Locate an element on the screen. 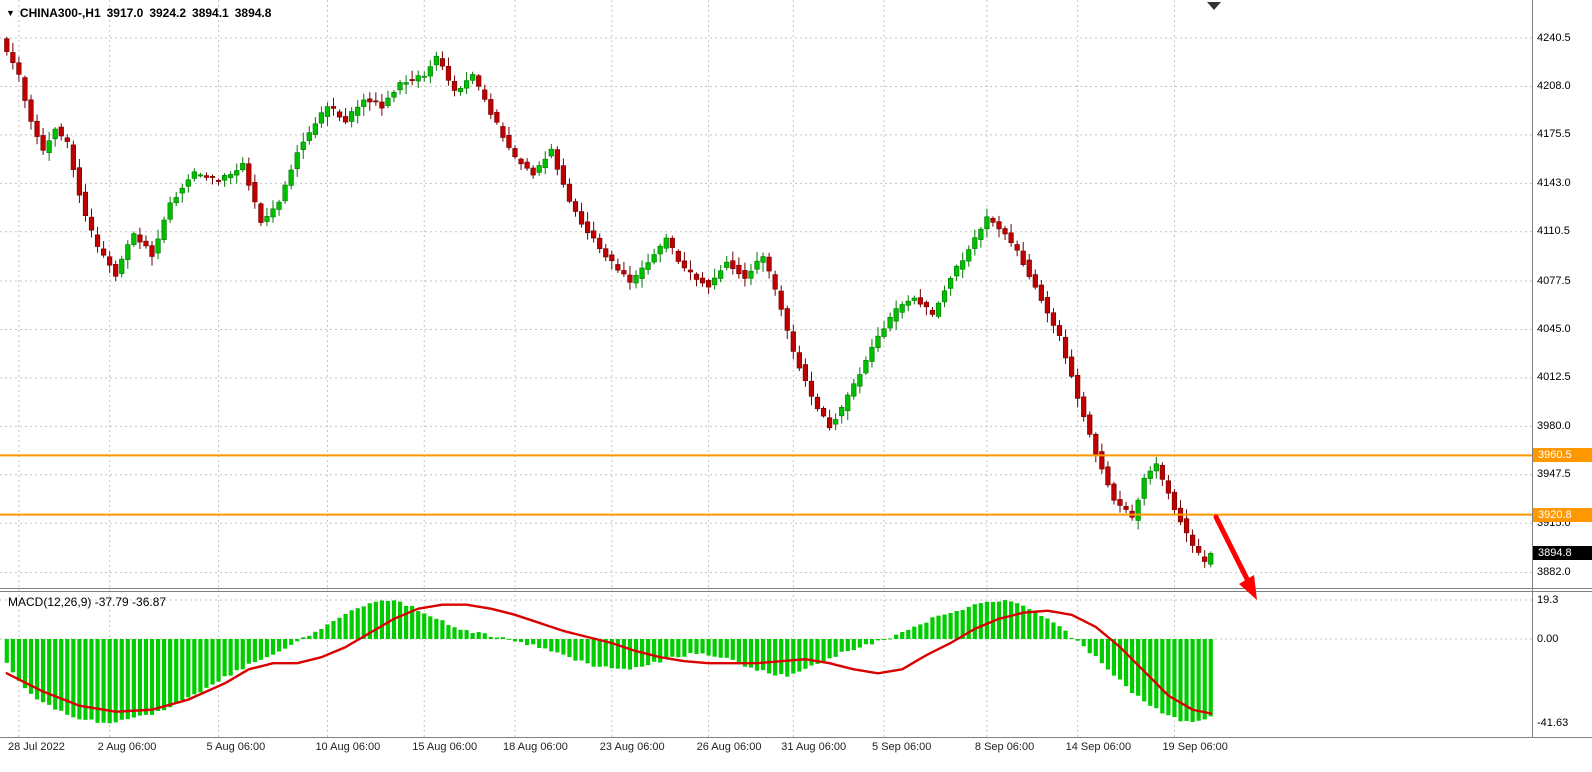 This screenshot has width=1592, height=772. macd-axis-label: 19.3 is located at coordinates (1548, 599).